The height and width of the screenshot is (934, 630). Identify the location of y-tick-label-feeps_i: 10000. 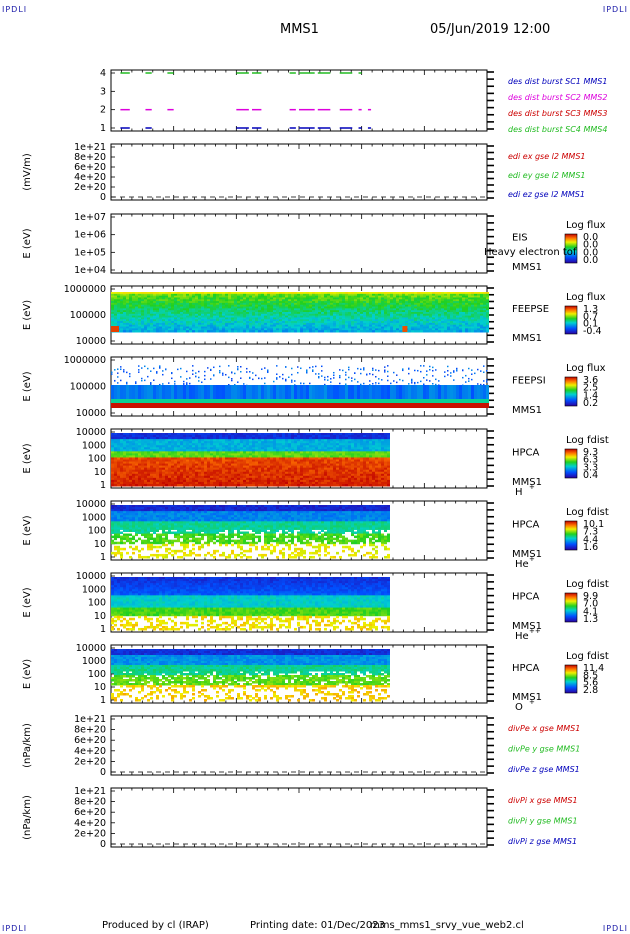
(91, 413).